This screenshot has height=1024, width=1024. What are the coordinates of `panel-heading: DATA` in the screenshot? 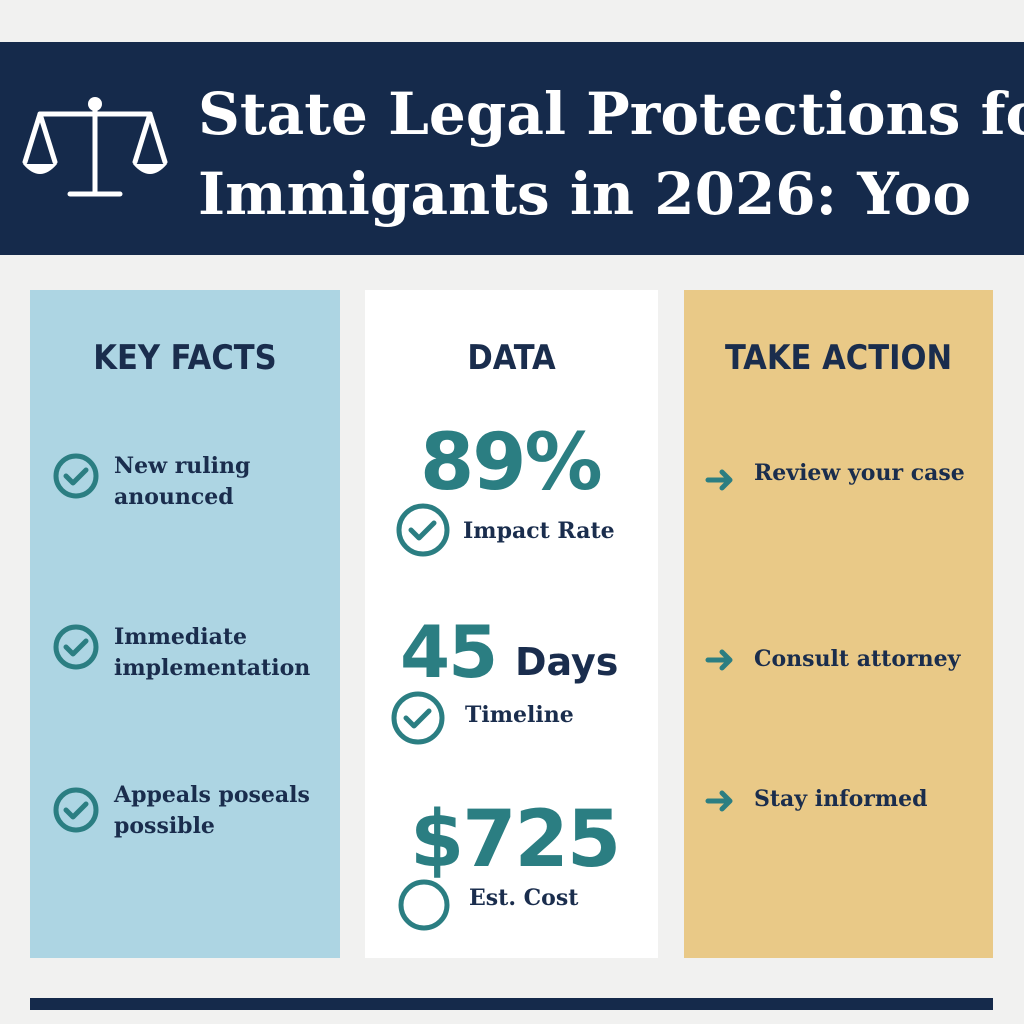 It's located at (511, 358).